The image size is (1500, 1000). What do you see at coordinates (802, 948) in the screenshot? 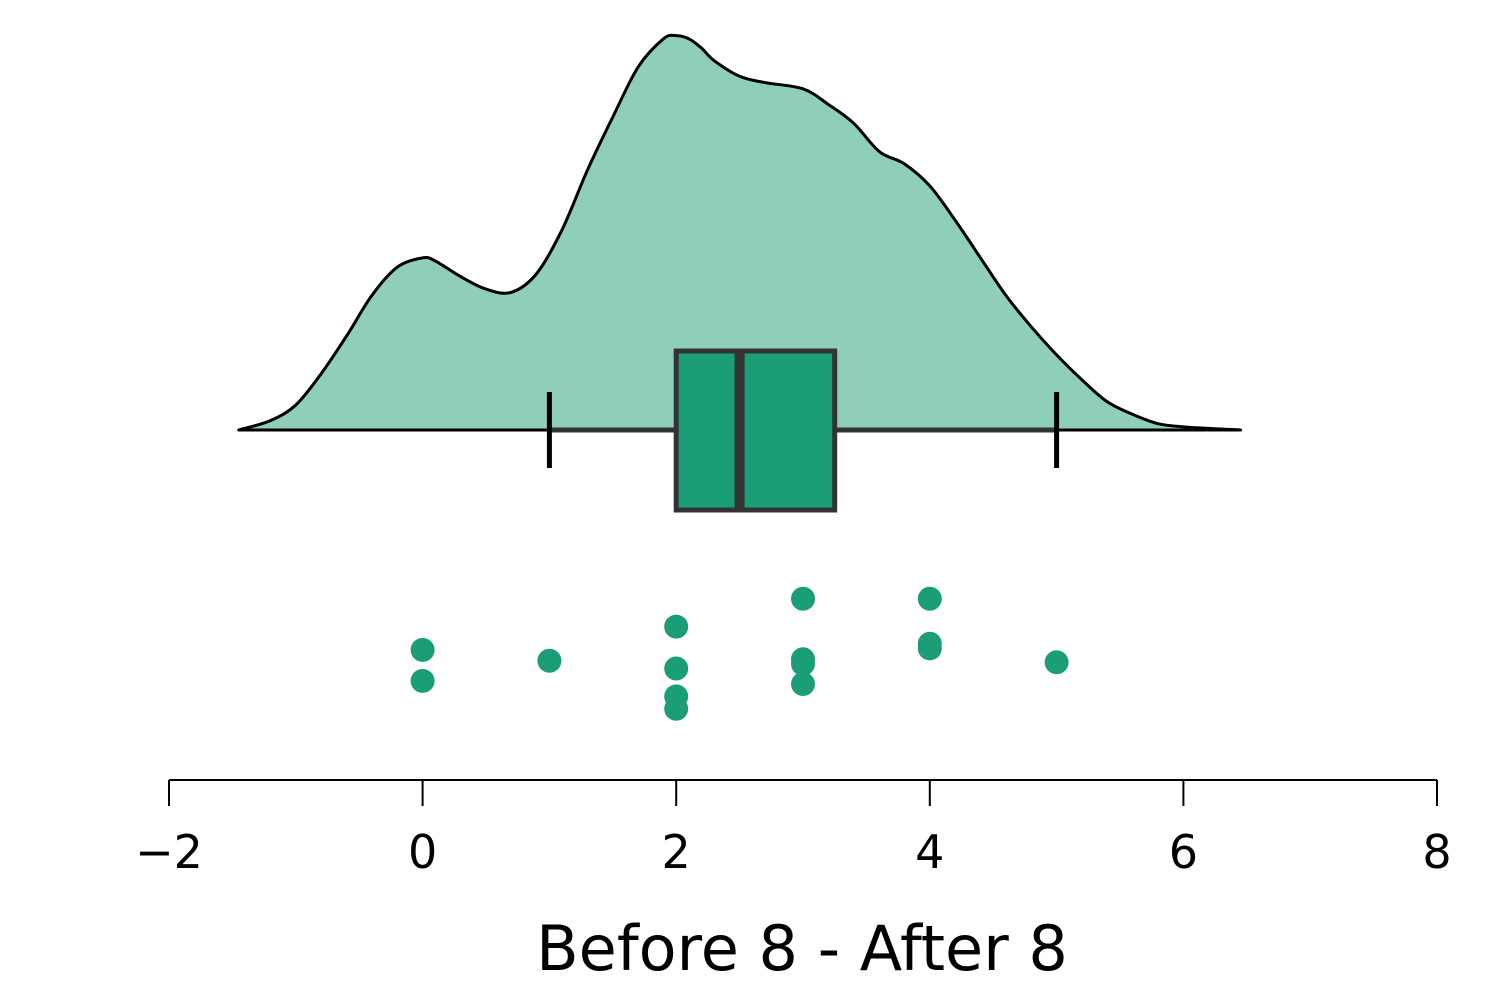
I see `x-axis-title: Before 8 - After 8` at bounding box center [802, 948].